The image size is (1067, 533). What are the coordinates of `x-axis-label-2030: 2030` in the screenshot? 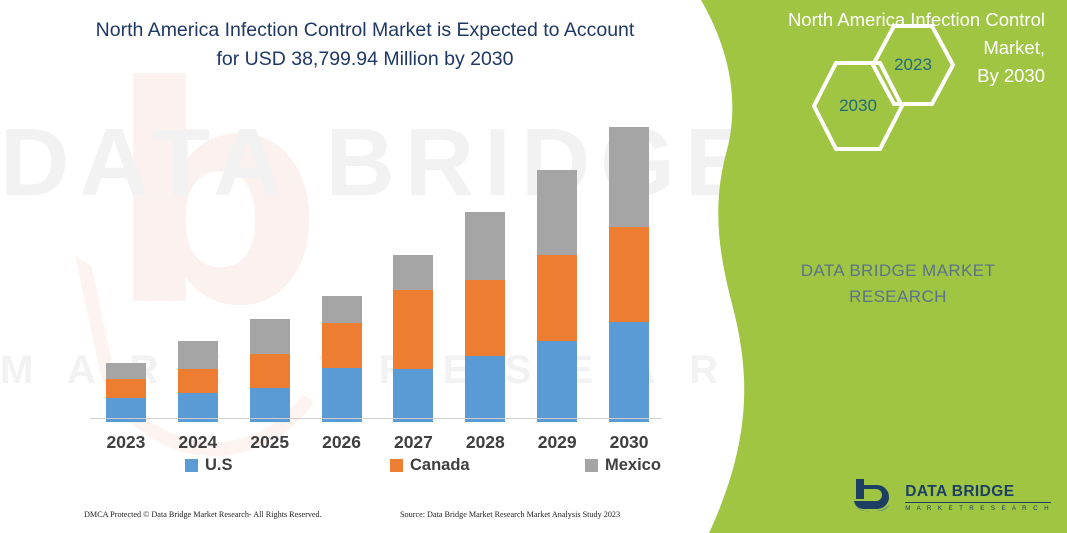 It's located at (629, 442).